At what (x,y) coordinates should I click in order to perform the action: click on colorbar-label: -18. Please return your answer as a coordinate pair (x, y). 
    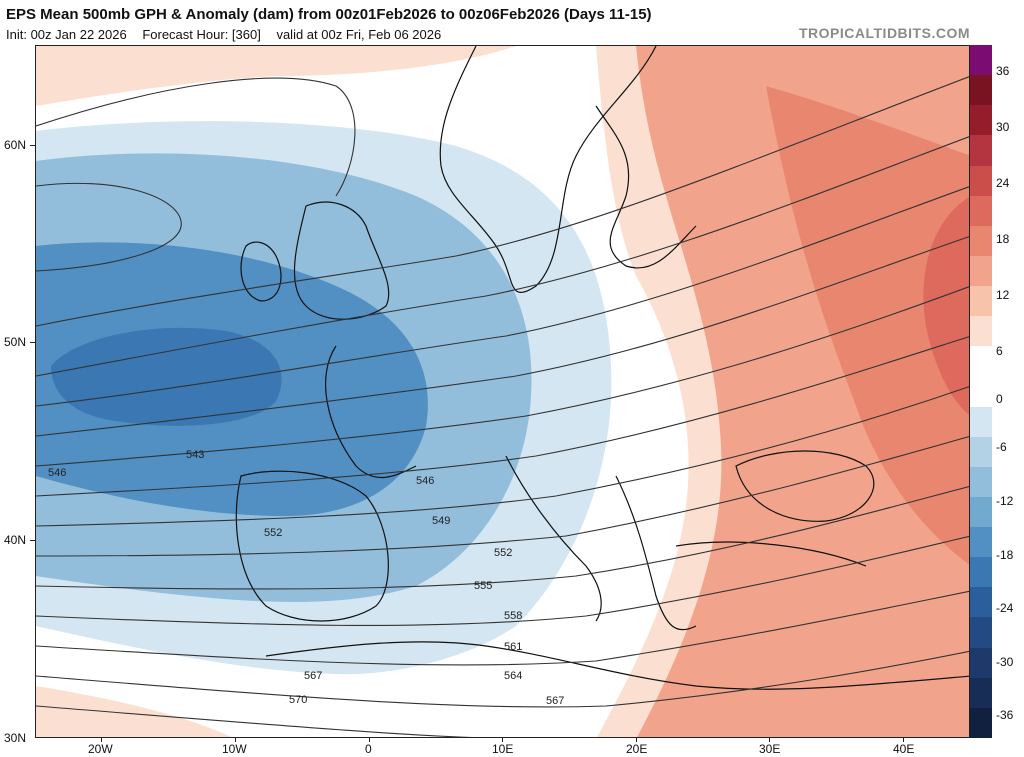
    Looking at the image, I should click on (1005, 555).